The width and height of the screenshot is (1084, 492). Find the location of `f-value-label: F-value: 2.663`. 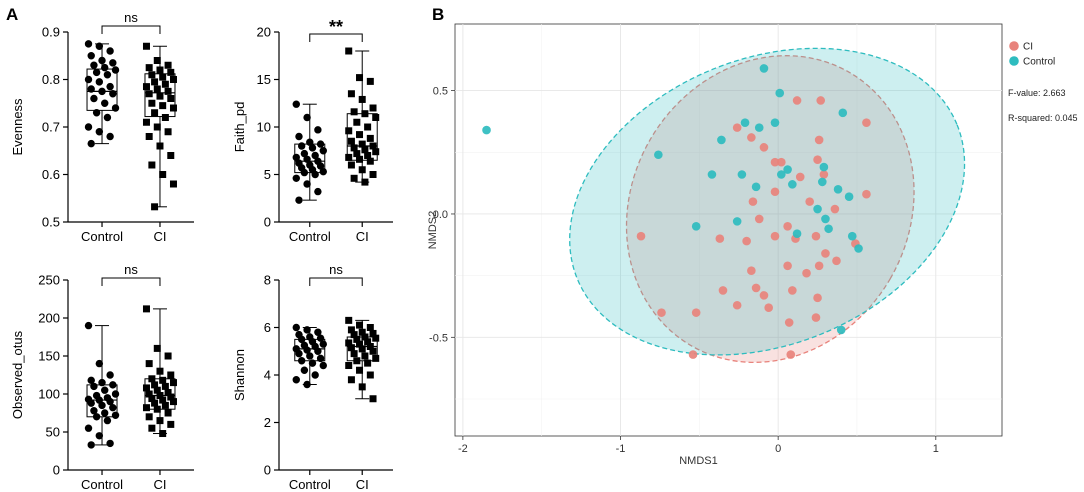

f-value-label: F-value: 2.663 is located at coordinates (1037, 93).